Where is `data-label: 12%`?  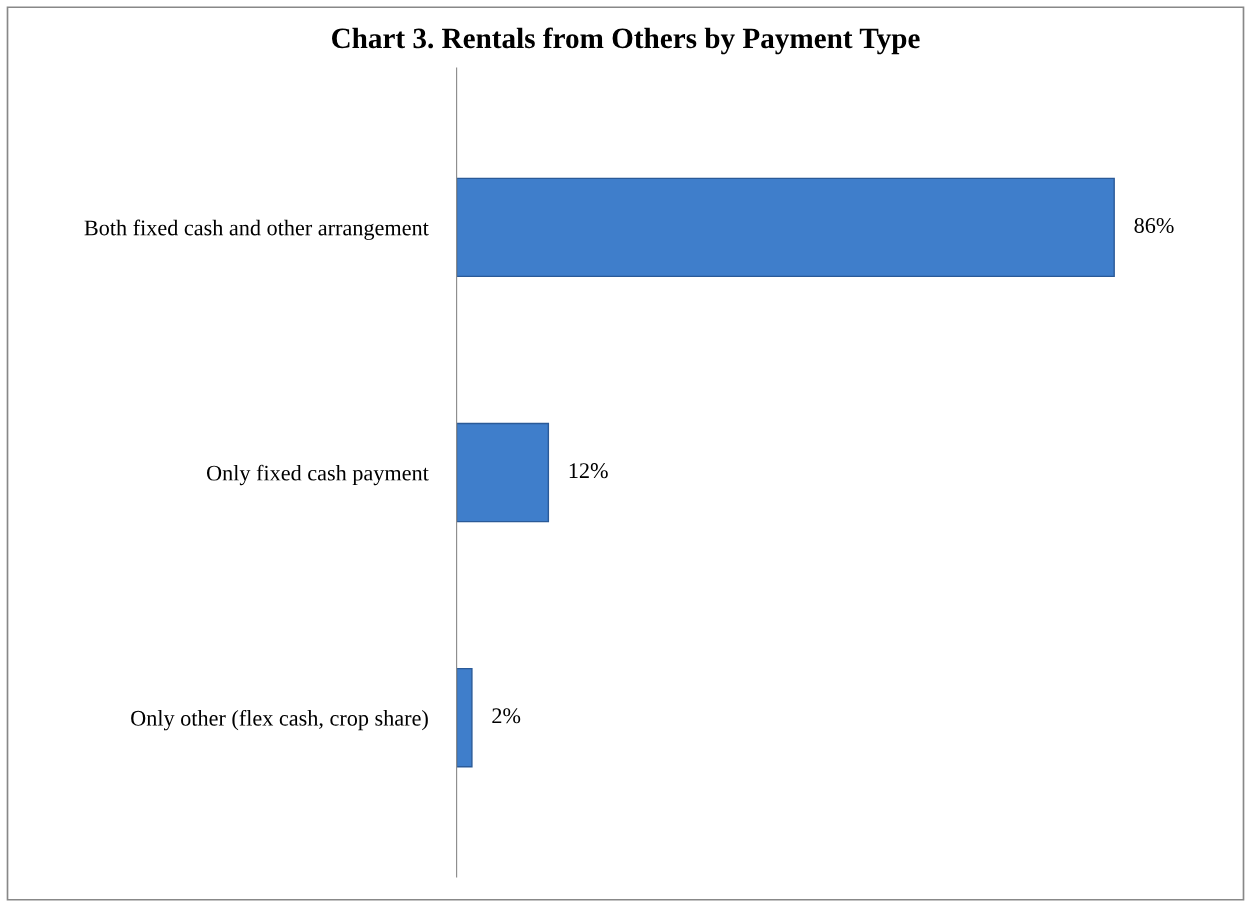 data-label: 12% is located at coordinates (588, 471).